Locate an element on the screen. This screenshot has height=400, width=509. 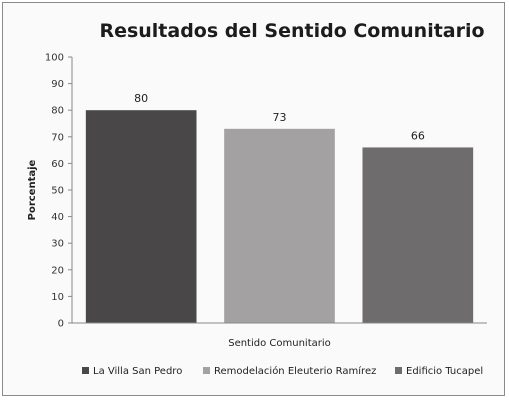
legend-entry: Edificio Tucapel is located at coordinates (444, 371).